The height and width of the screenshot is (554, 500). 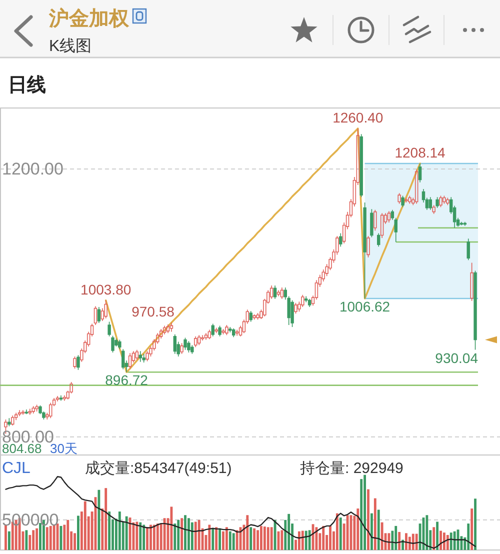 What do you see at coordinates (358, 118) in the screenshot?
I see `data-label: 1260.40` at bounding box center [358, 118].